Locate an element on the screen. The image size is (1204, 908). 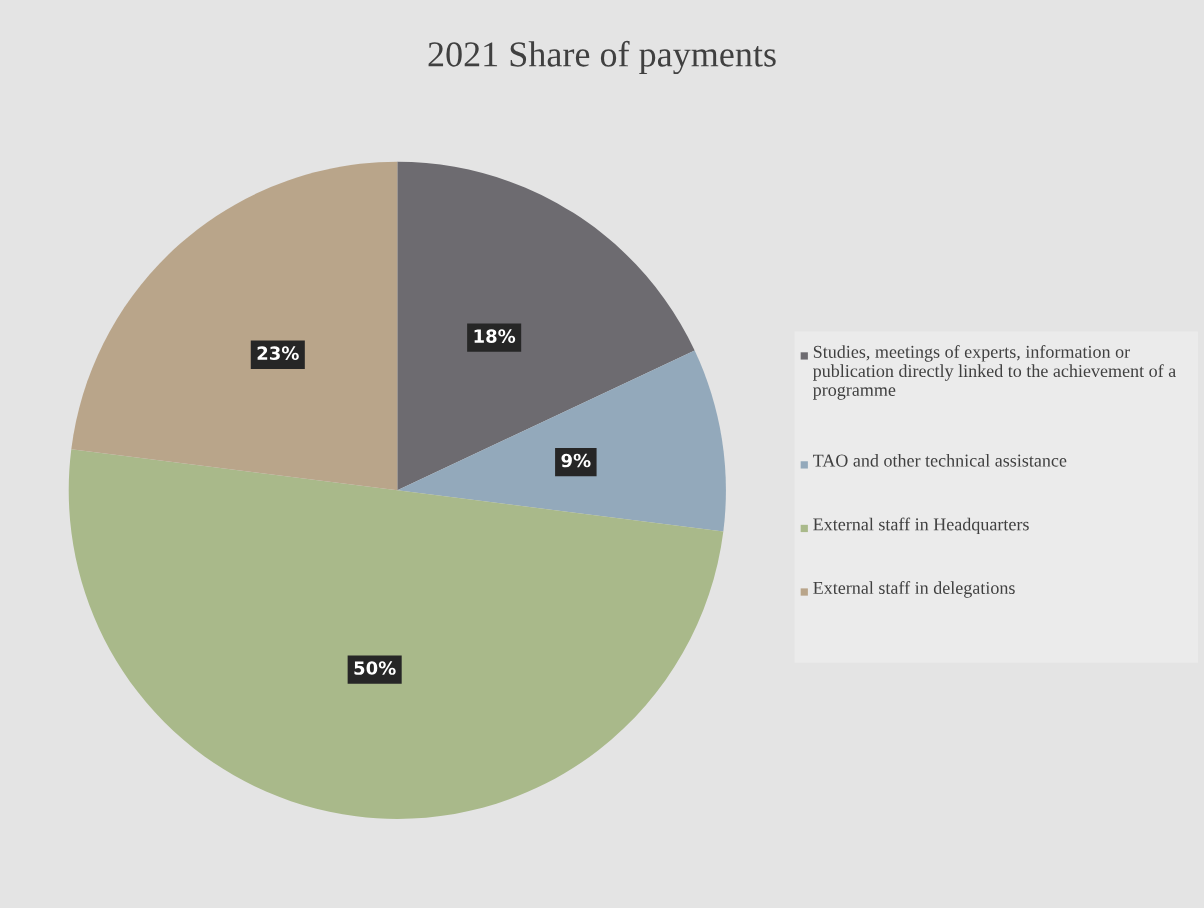
data-label: 18% is located at coordinates (495, 336).